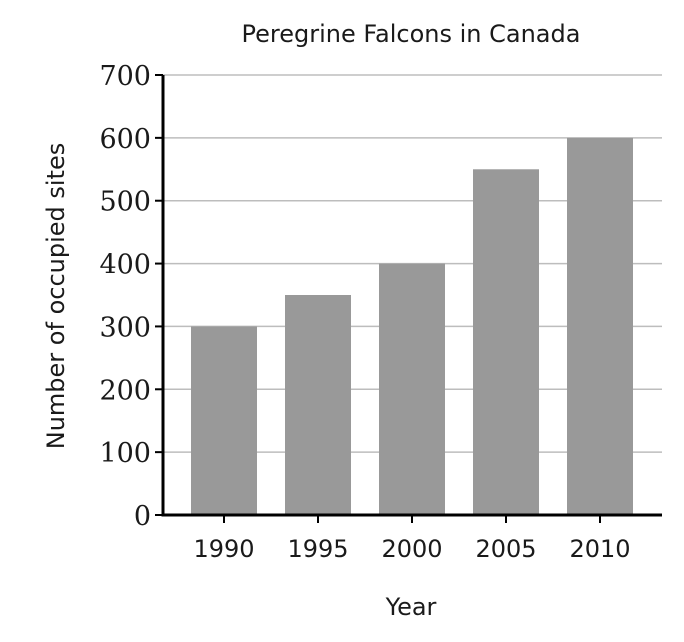 The width and height of the screenshot is (684, 642). Describe the element at coordinates (317, 549) in the screenshot. I see `x-tick-label: 1995` at that location.